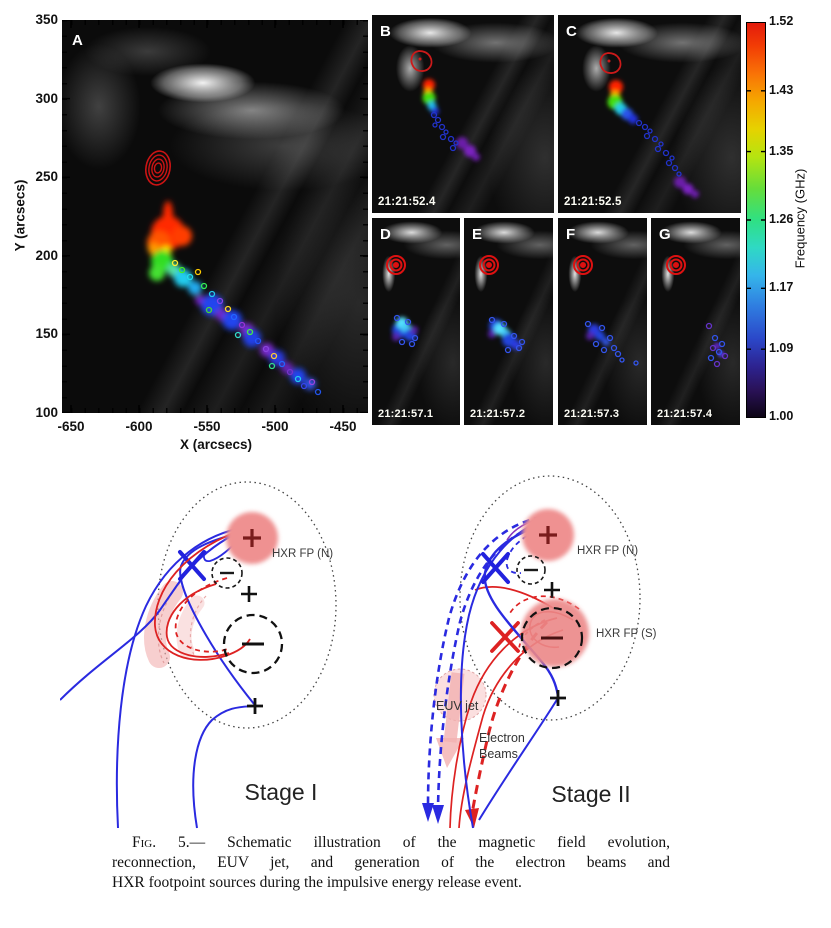 The image size is (831, 928). I want to click on stage2-title: Stage II, so click(590, 794).